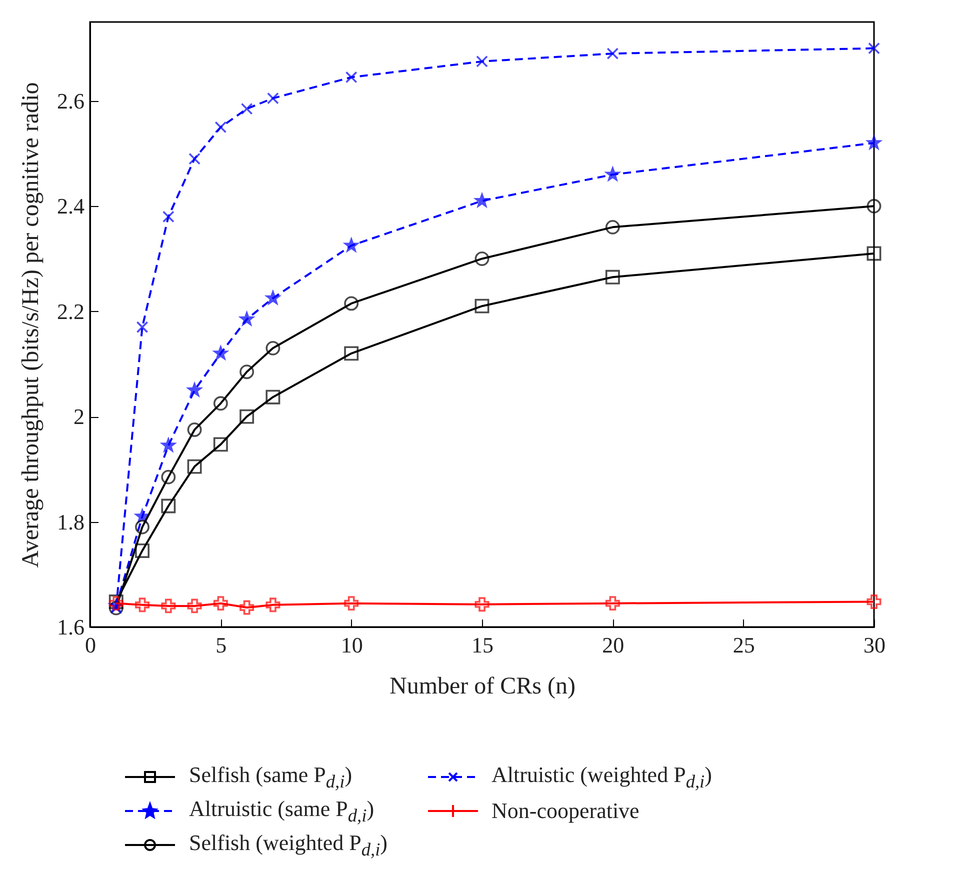  I want to click on x-tick-label: 15, so click(483, 645).